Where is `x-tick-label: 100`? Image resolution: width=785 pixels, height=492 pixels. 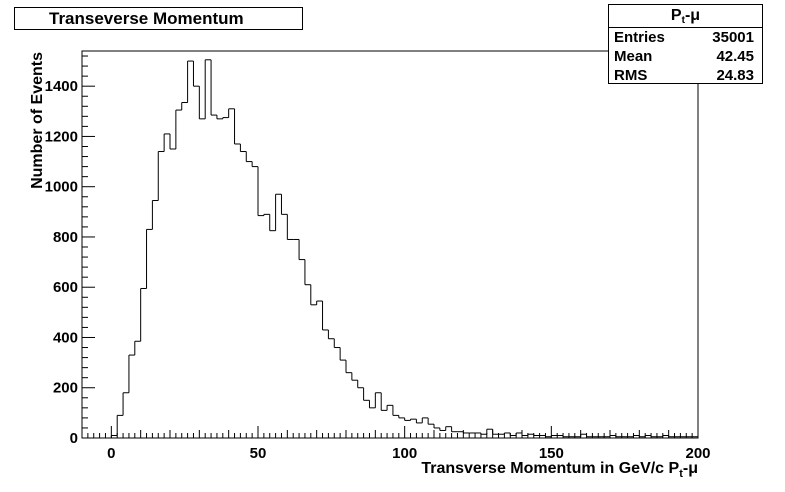
x-tick-label: 100 is located at coordinates (404, 453).